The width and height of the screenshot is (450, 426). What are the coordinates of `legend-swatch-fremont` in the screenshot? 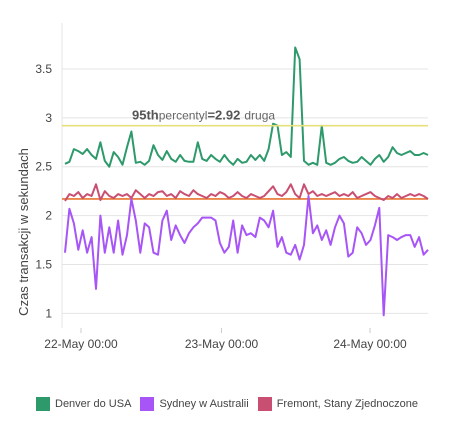 It's located at (264, 404).